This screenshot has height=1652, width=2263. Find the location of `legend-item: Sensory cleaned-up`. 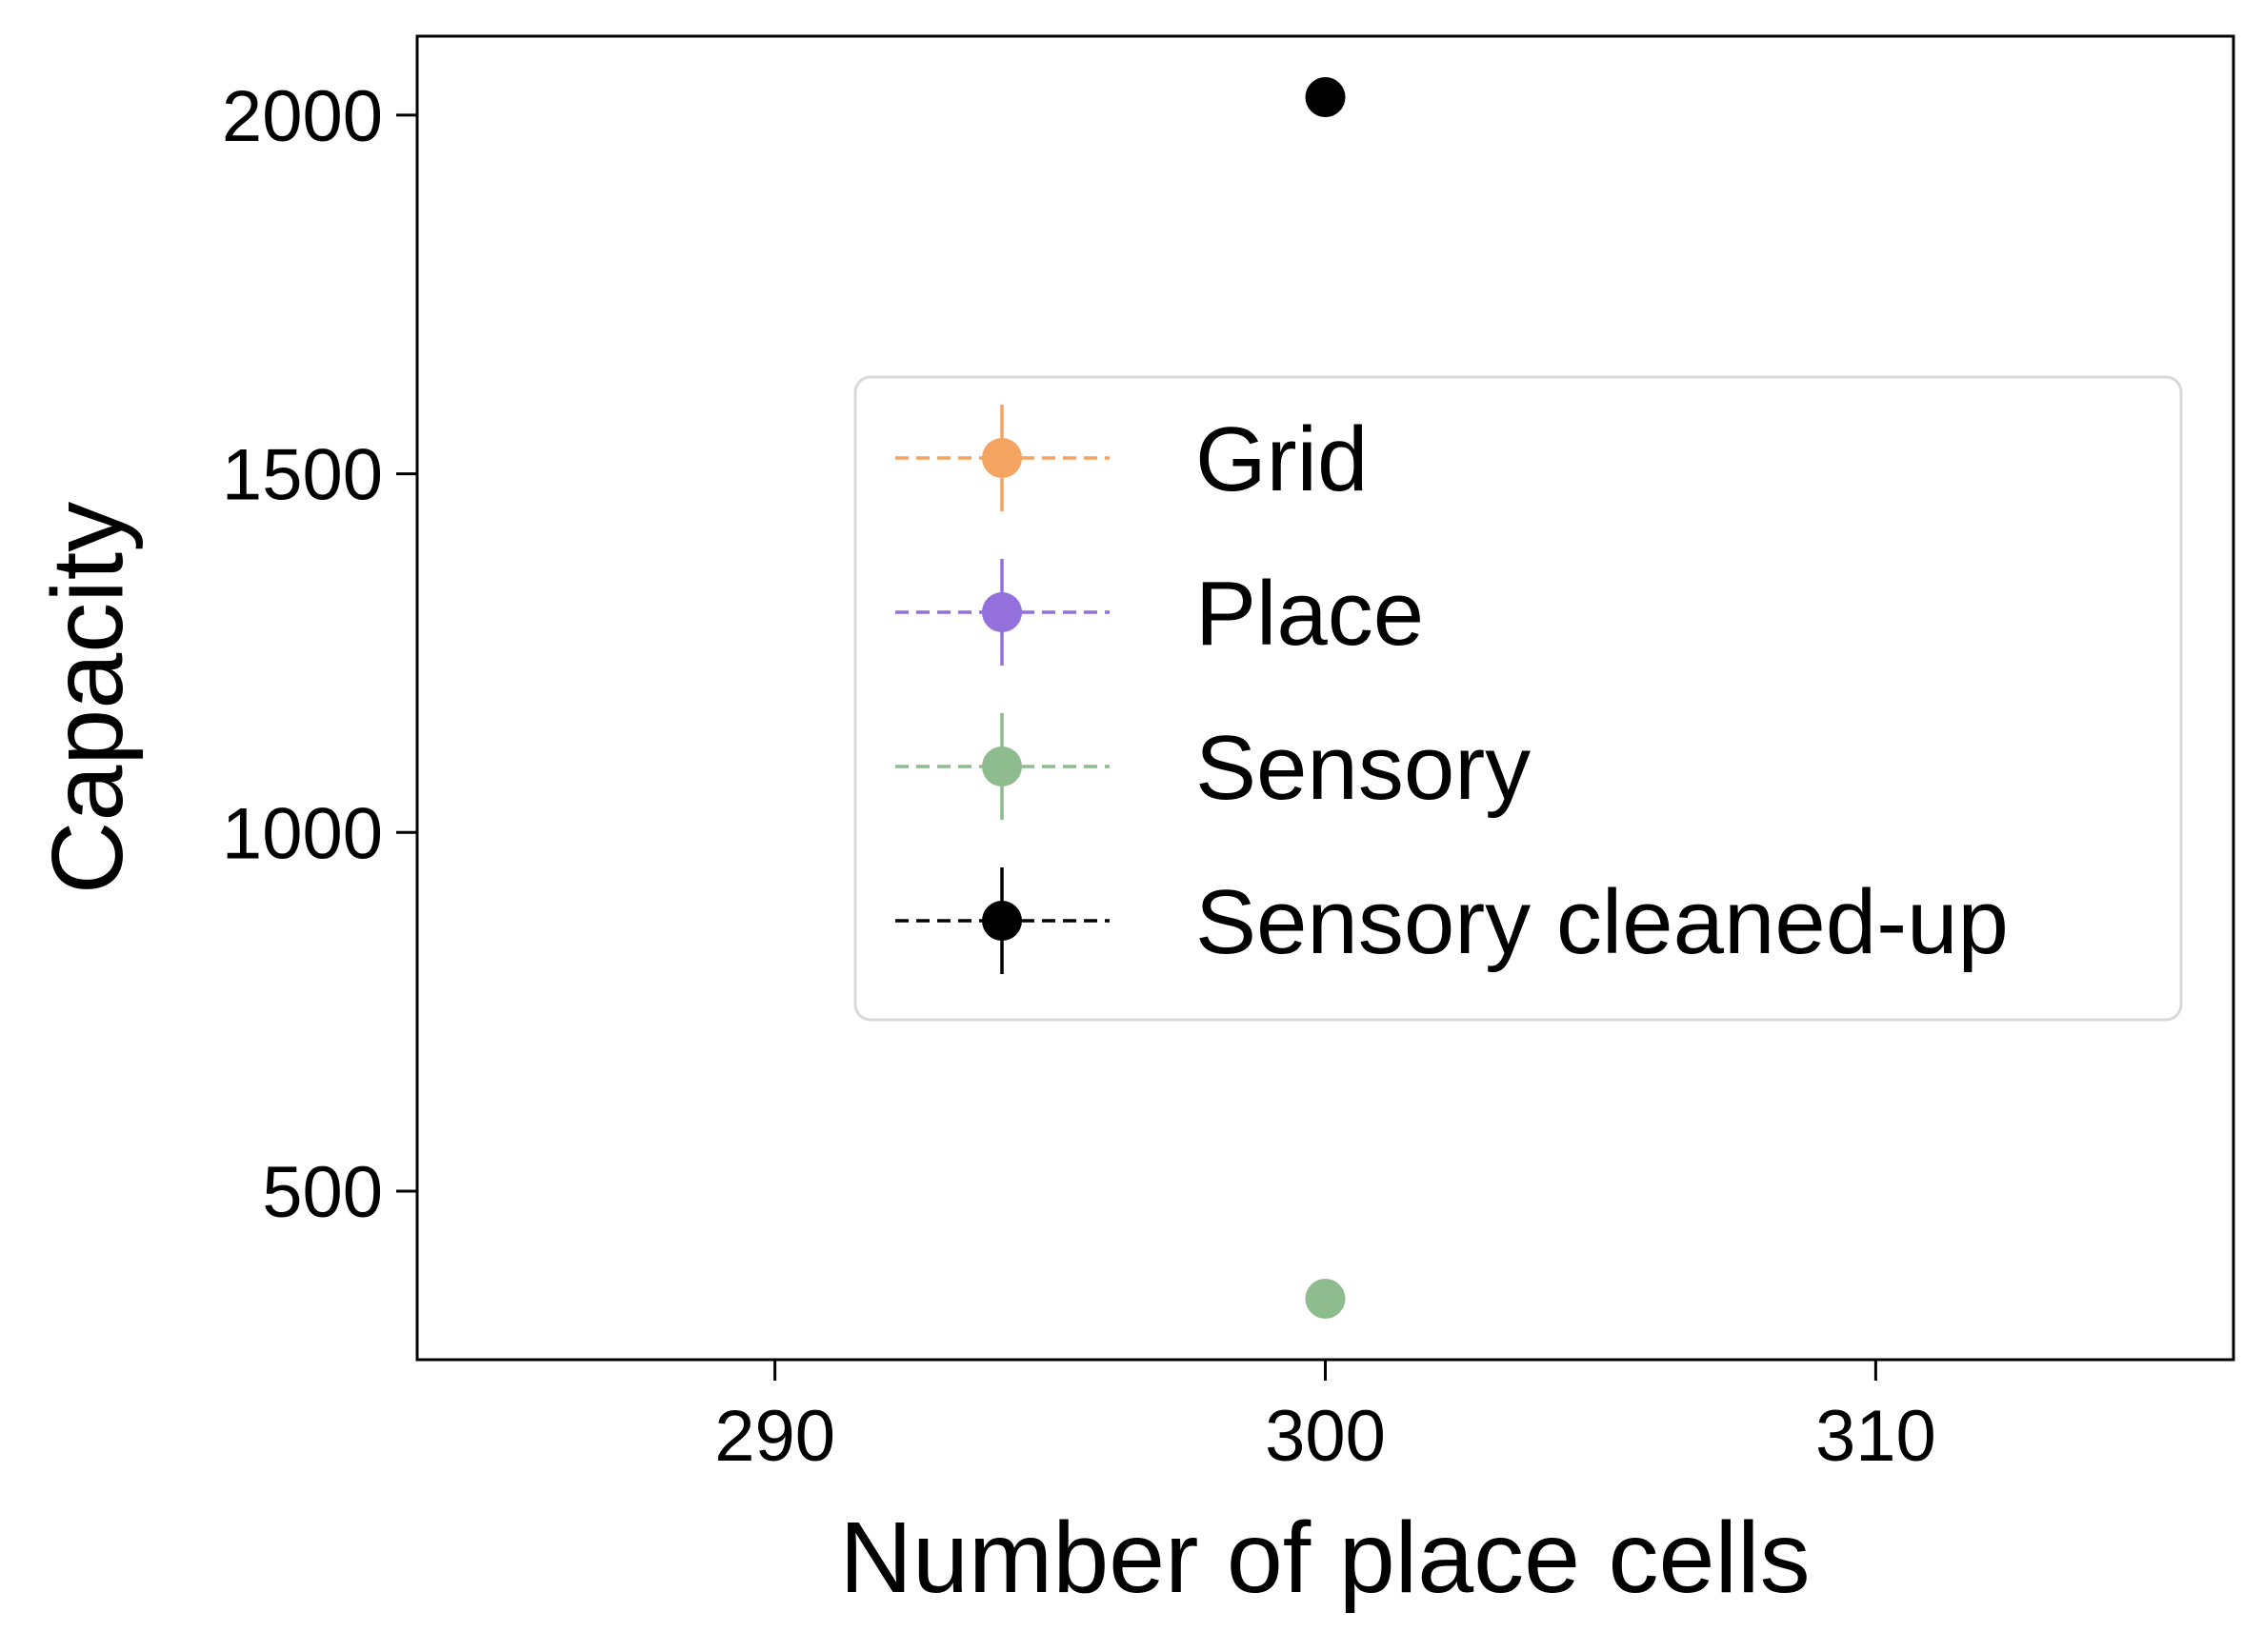

legend-item: Sensory cleaned-up is located at coordinates (1452, 921).